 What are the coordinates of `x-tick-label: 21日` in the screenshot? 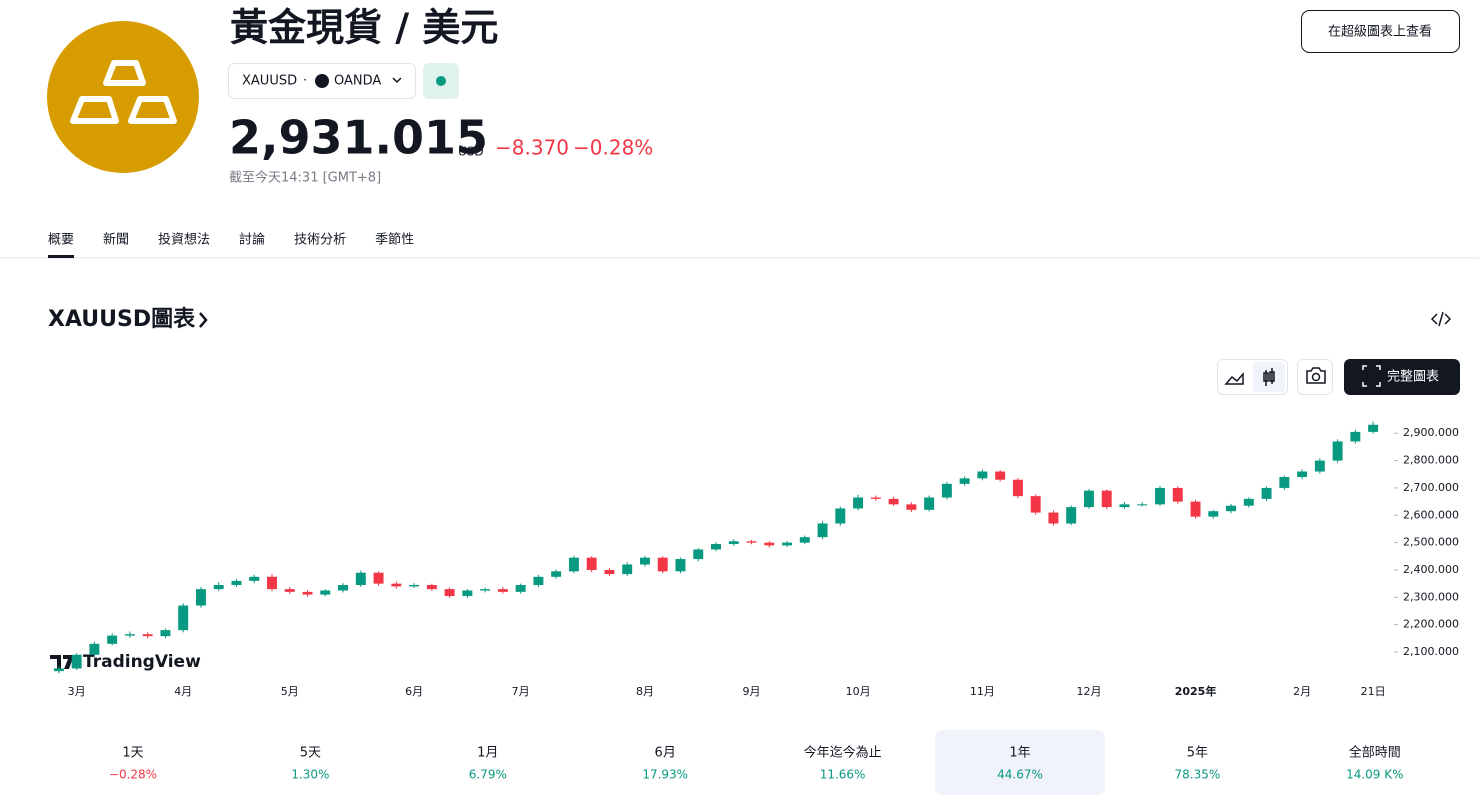 It's located at (1373, 691).